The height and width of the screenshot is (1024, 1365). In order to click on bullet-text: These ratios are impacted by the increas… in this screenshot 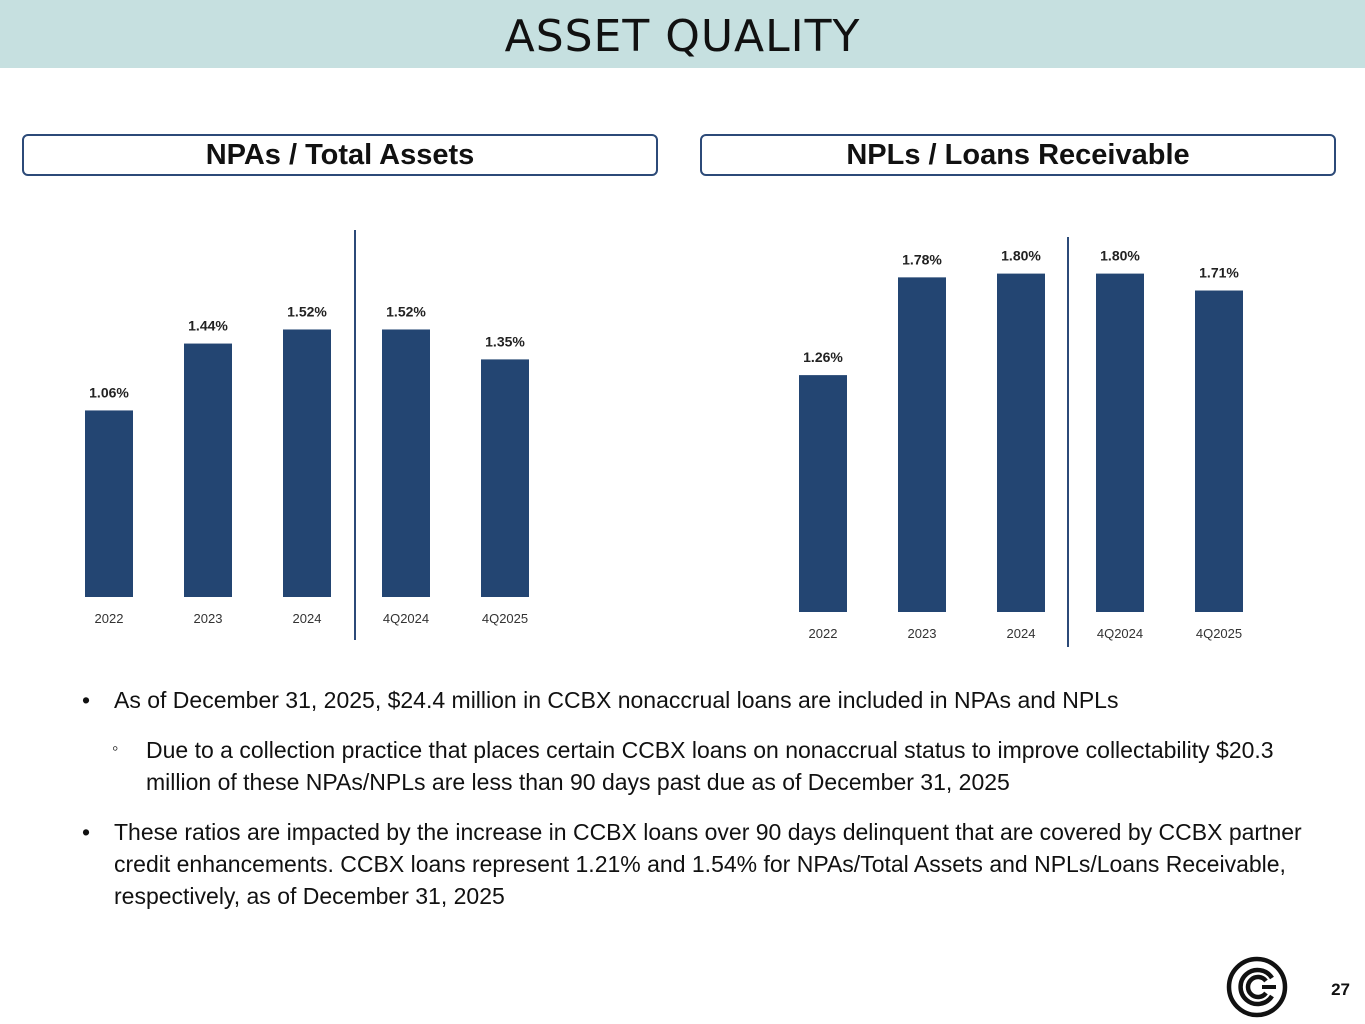, I will do `click(708, 864)`.